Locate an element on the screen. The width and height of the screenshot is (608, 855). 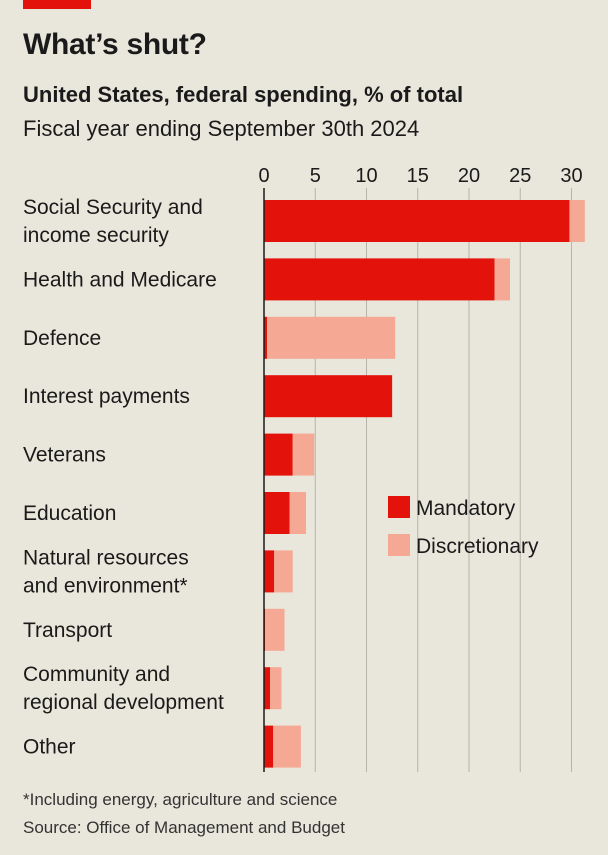
x-tick-label: 30 is located at coordinates (571, 176).